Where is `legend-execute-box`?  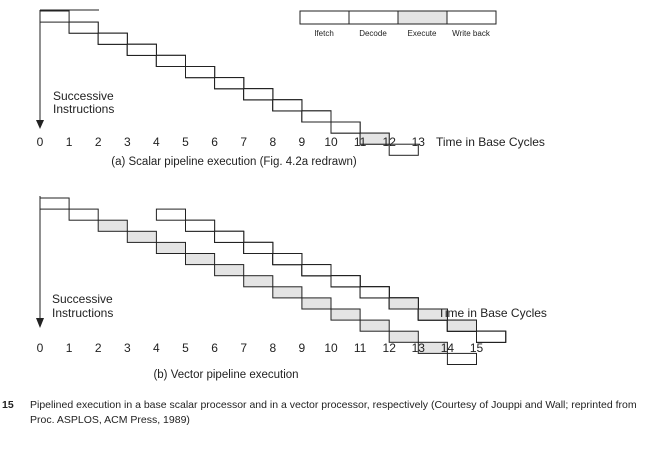 legend-execute-box is located at coordinates (422, 17).